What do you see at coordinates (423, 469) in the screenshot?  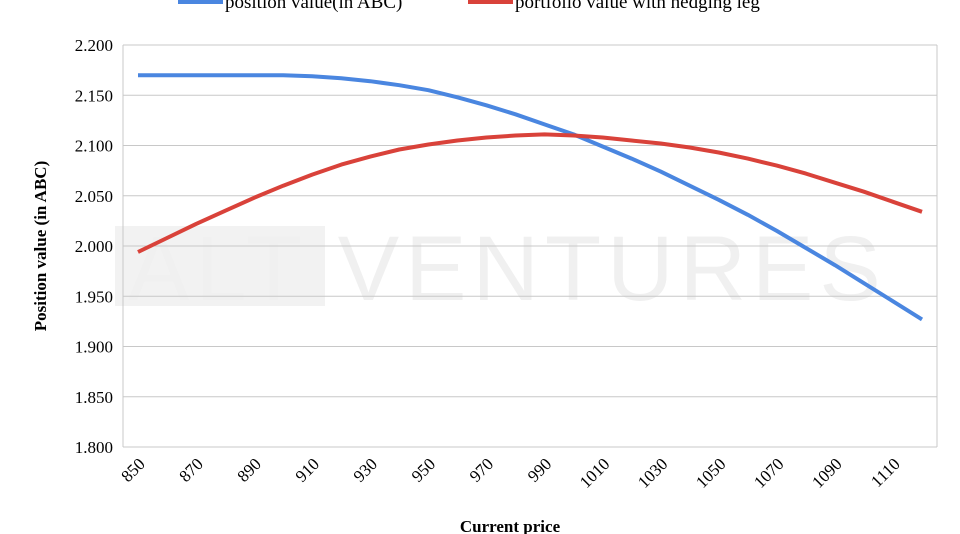 I see `x-tick-label: 950` at bounding box center [423, 469].